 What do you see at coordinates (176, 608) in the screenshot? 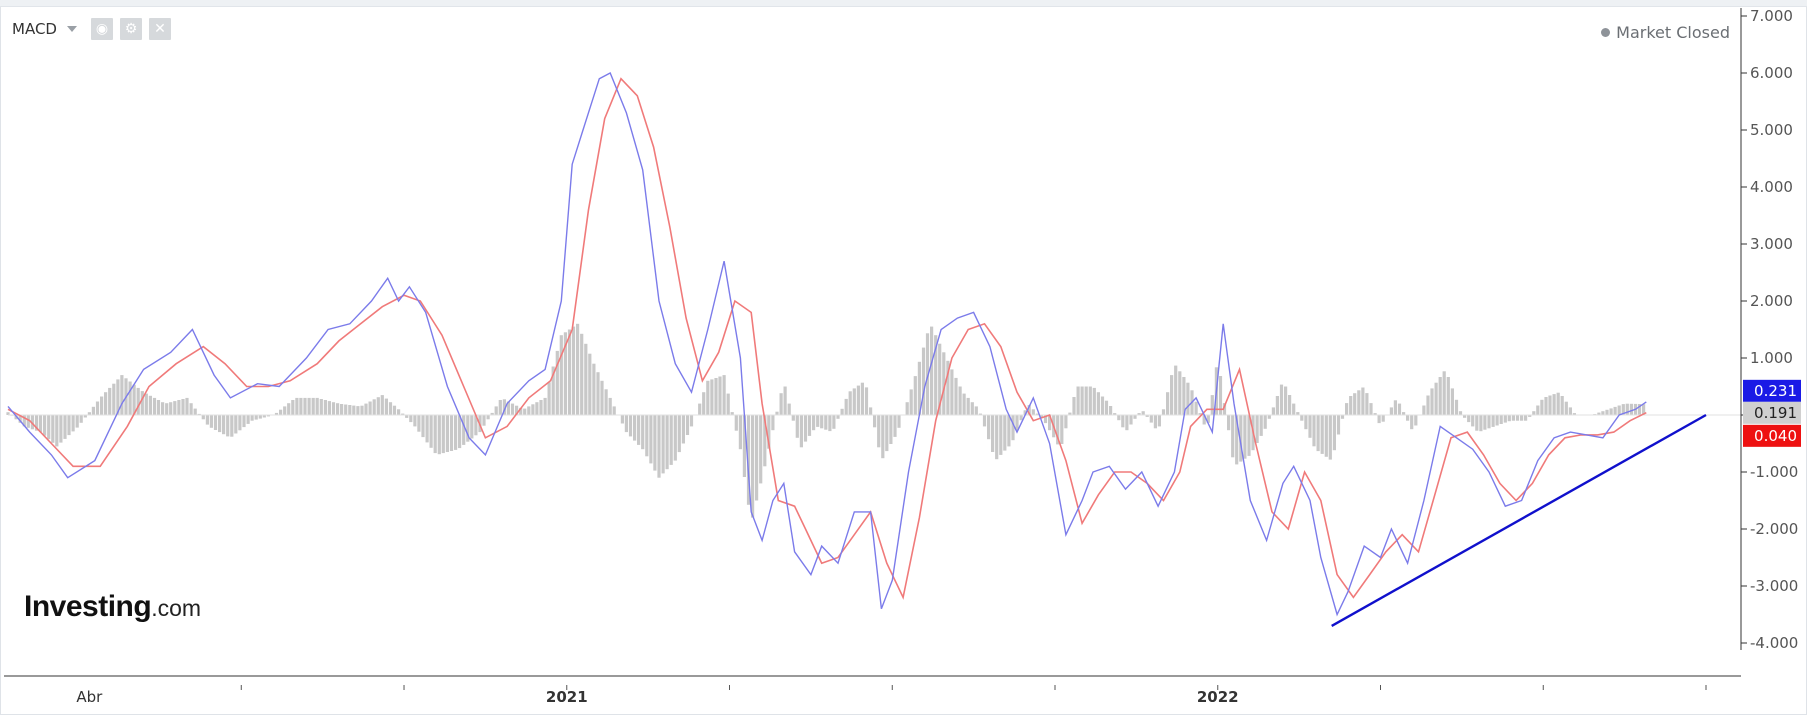
I see `brand-tld: .com` at bounding box center [176, 608].